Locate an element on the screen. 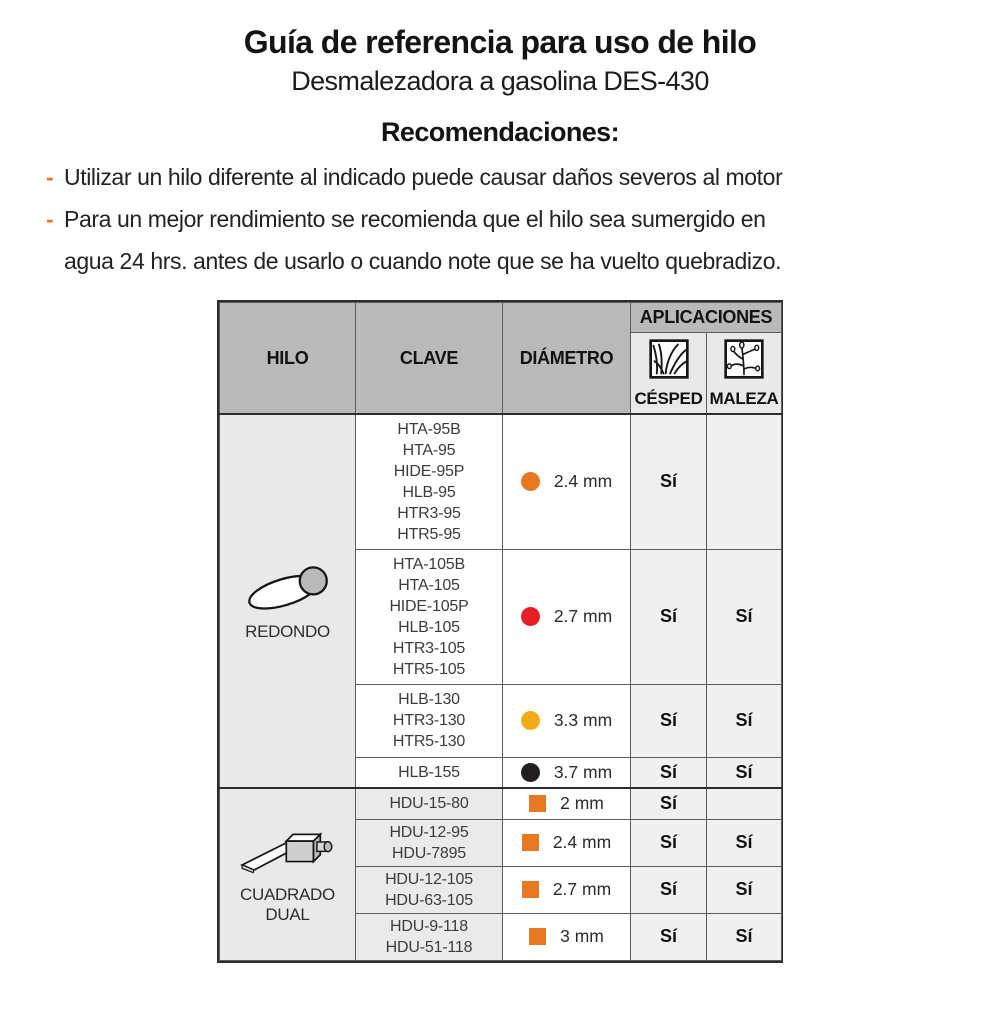  clave-code: HTR3-105 is located at coordinates (429, 648).